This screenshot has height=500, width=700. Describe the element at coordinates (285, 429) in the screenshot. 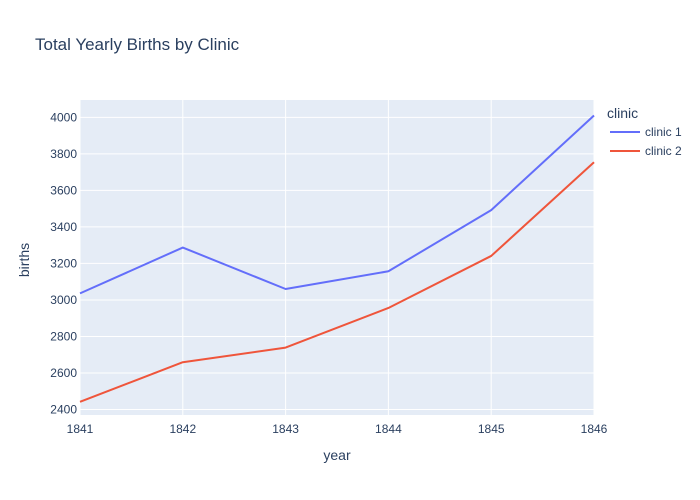

I see `x-tick-label: 1843` at that location.